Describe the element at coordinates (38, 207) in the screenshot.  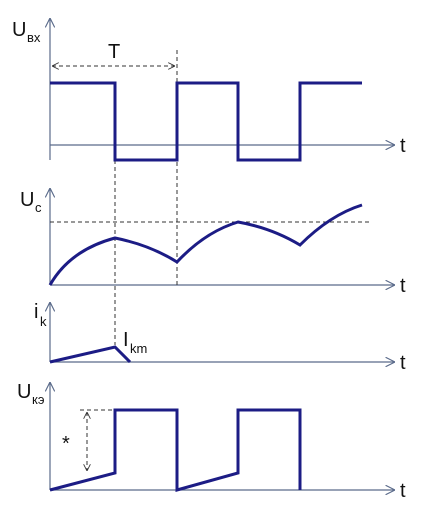
I see `label-sub: c` at that location.